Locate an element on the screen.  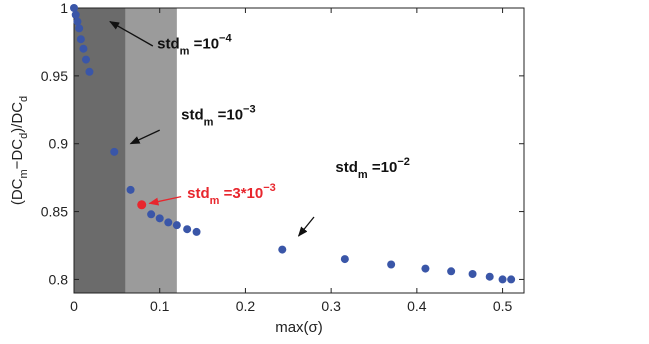
highlighted-point is located at coordinates (142, 205).